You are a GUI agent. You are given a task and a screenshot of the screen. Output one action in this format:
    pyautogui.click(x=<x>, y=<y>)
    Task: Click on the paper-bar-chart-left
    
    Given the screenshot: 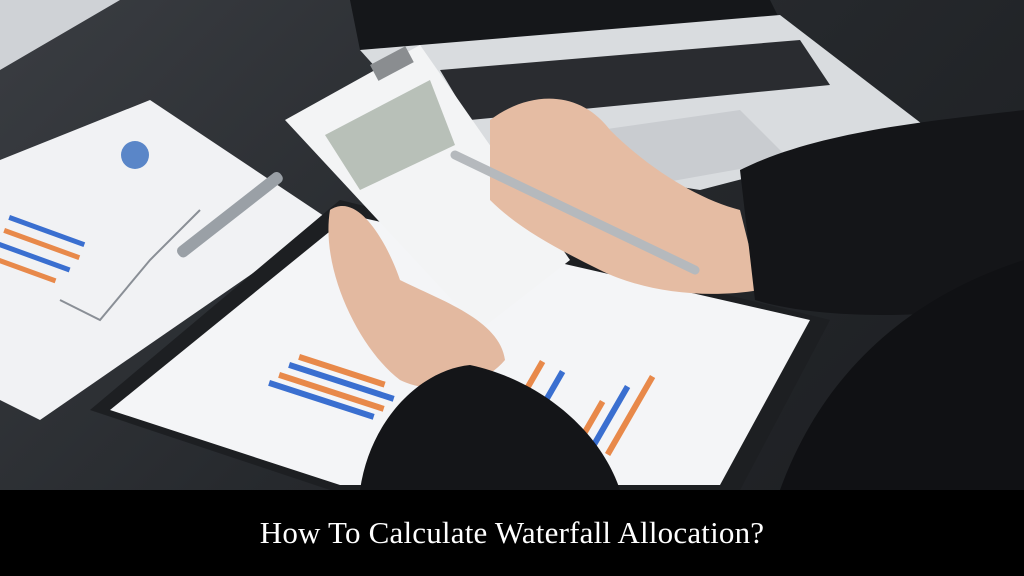 What is the action you would take?
    pyautogui.click(x=43, y=249)
    